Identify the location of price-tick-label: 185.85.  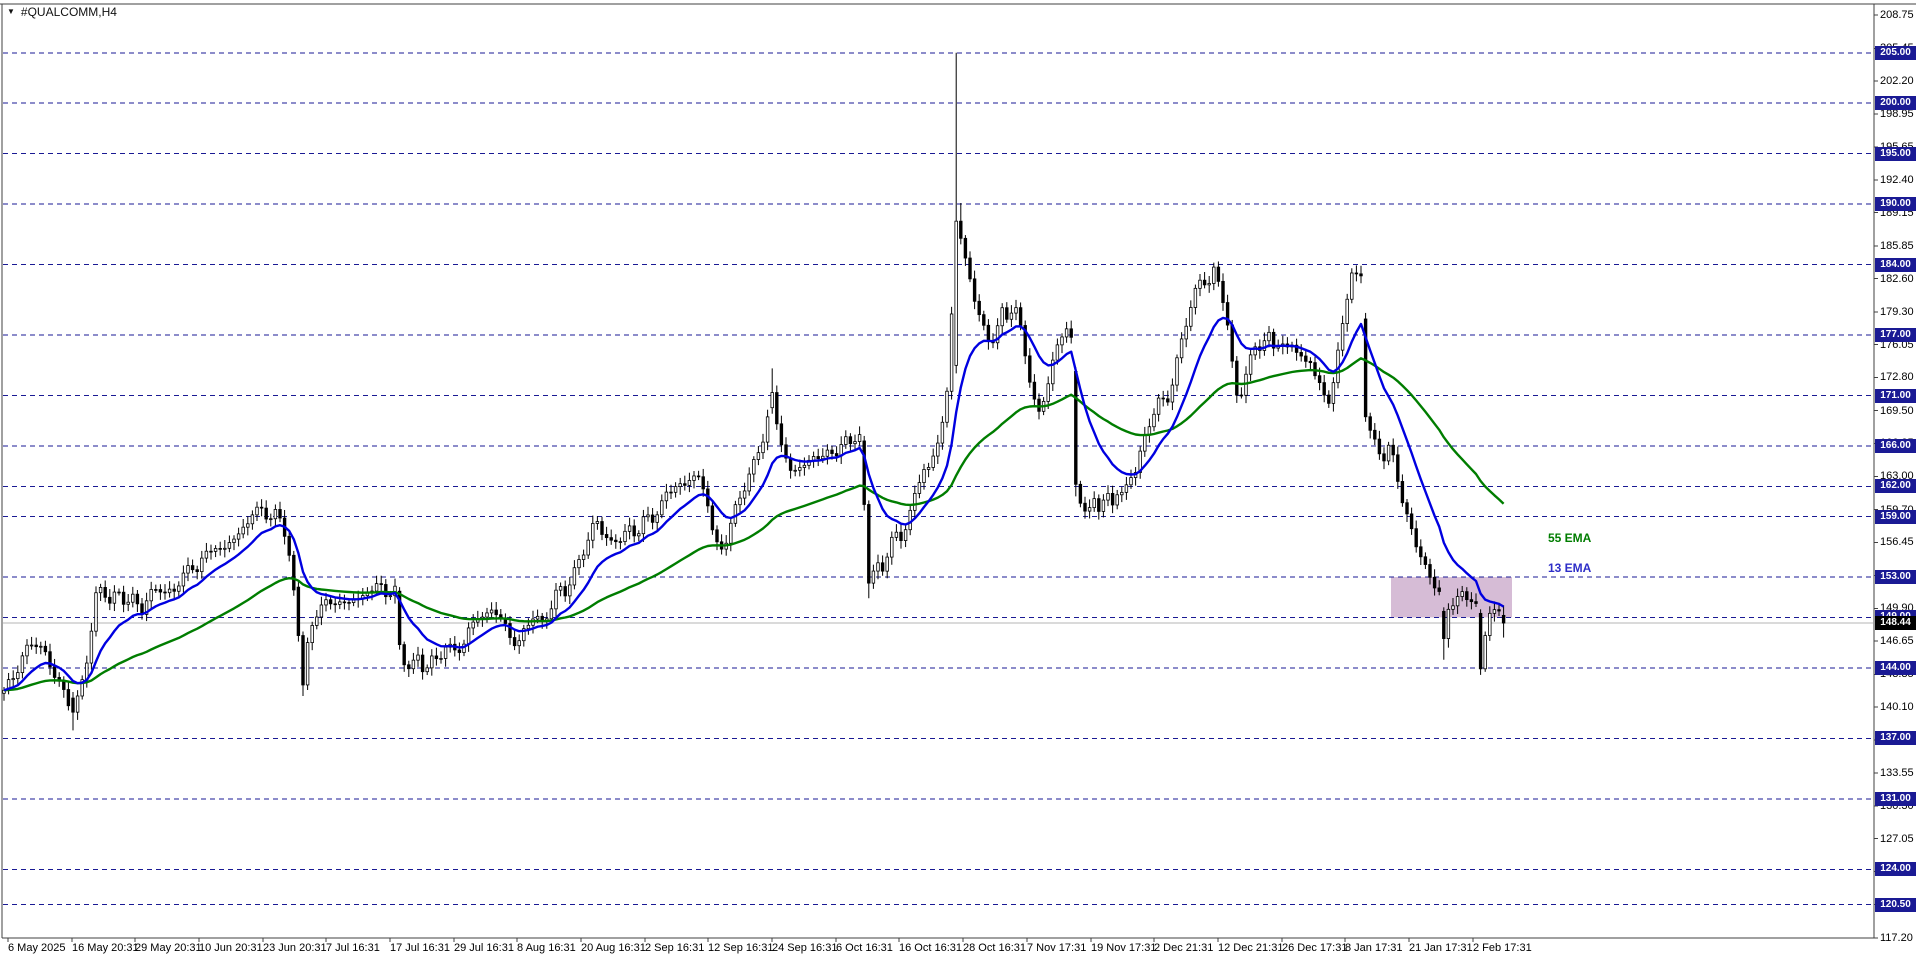
(1897, 245).